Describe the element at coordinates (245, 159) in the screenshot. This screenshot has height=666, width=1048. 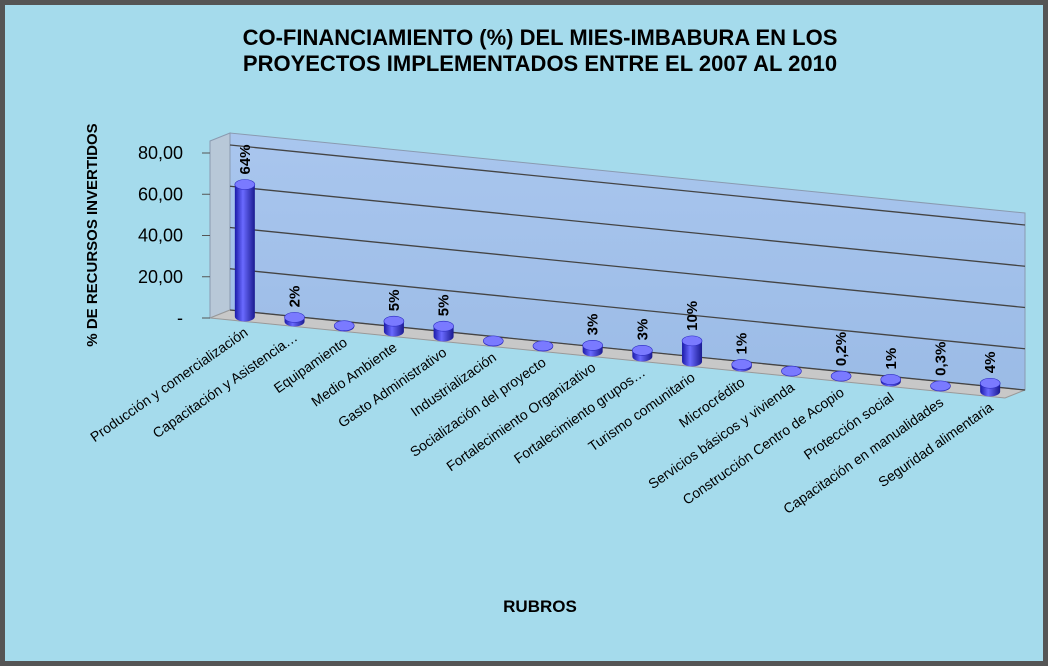
I see `value-label: 64%` at that location.